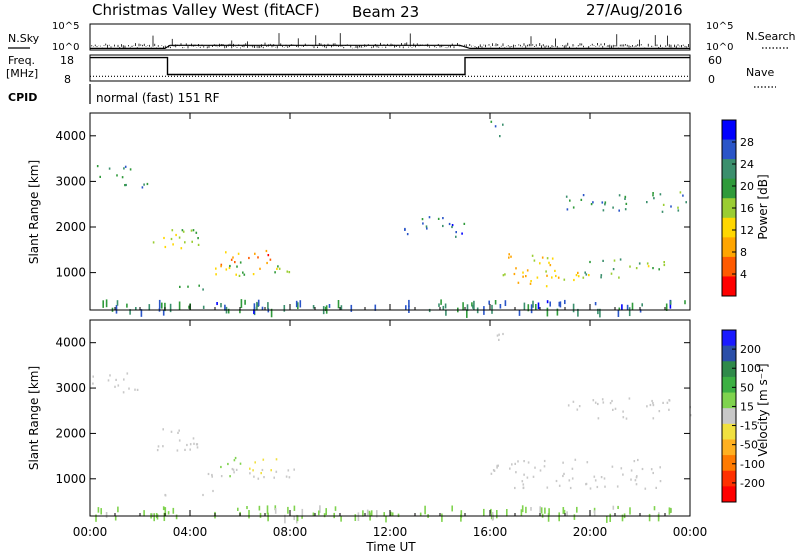 The width and height of the screenshot is (800, 554). Describe the element at coordinates (190, 532) in the screenshot. I see `xtick-label: 04:00` at that location.